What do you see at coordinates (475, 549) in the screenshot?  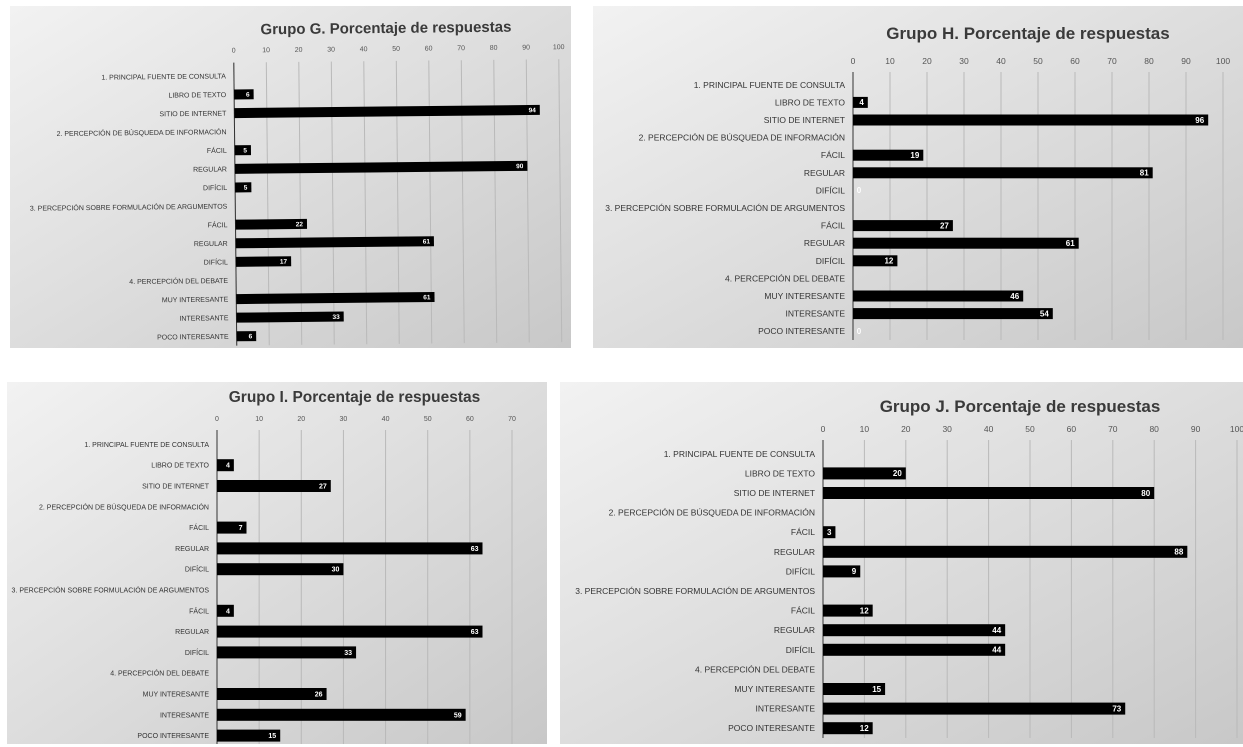 I see `bar-value-label: 63` at bounding box center [475, 549].